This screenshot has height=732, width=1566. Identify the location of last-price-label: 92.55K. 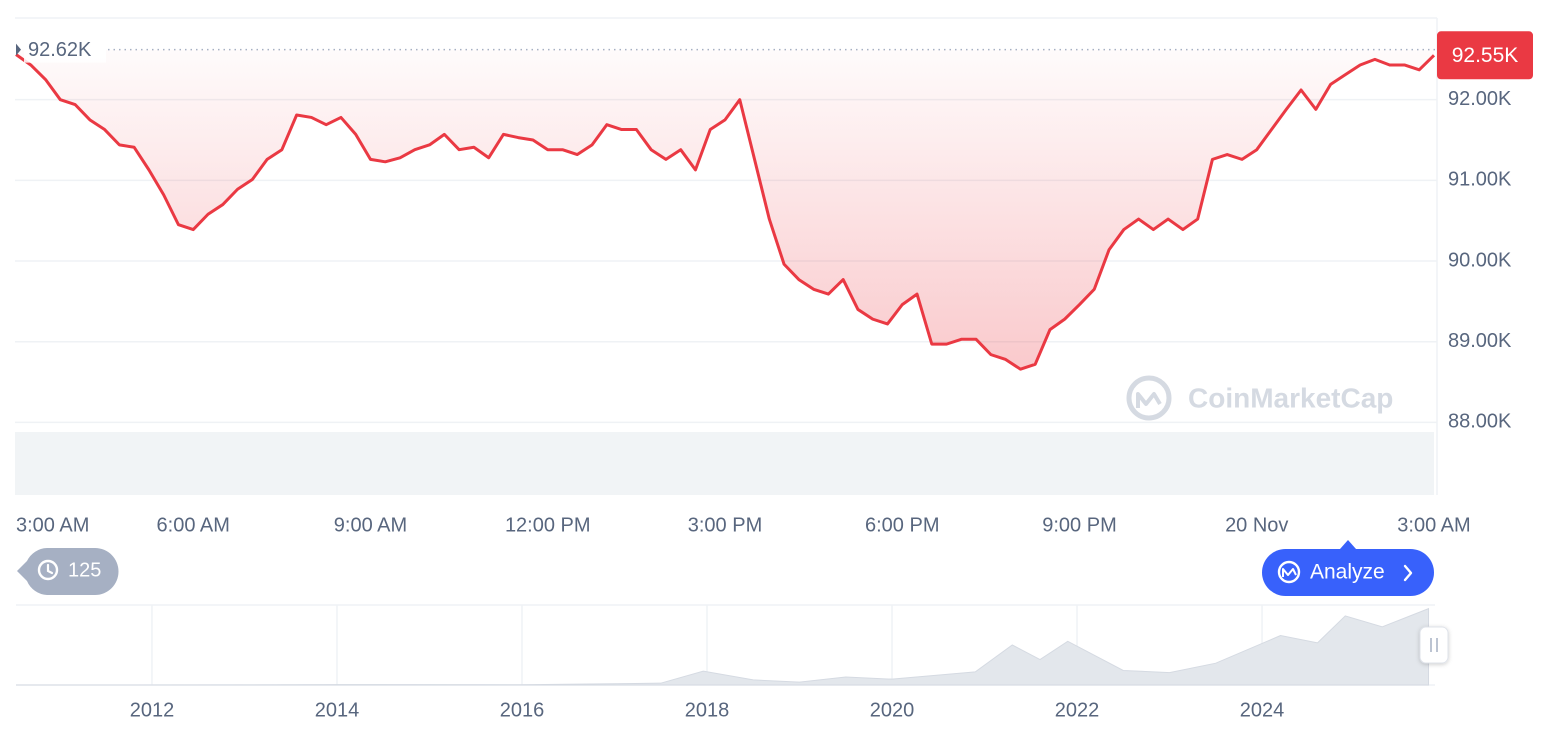
(1485, 55).